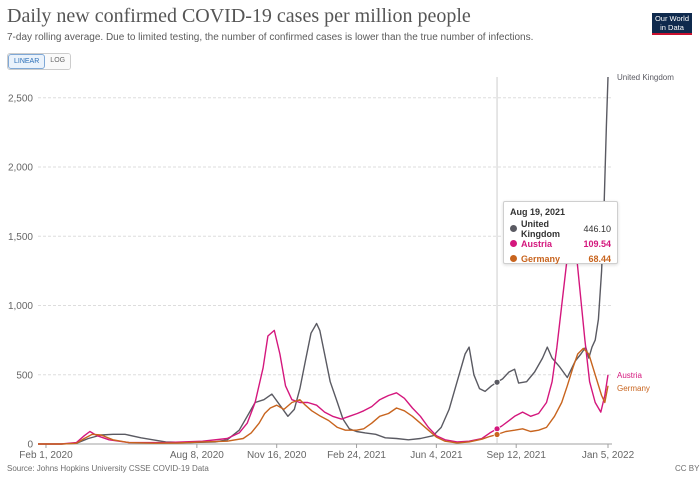 This screenshot has height=477, width=700. What do you see at coordinates (513, 228) in the screenshot?
I see `tooltip-dot-united-kingdom` at bounding box center [513, 228].